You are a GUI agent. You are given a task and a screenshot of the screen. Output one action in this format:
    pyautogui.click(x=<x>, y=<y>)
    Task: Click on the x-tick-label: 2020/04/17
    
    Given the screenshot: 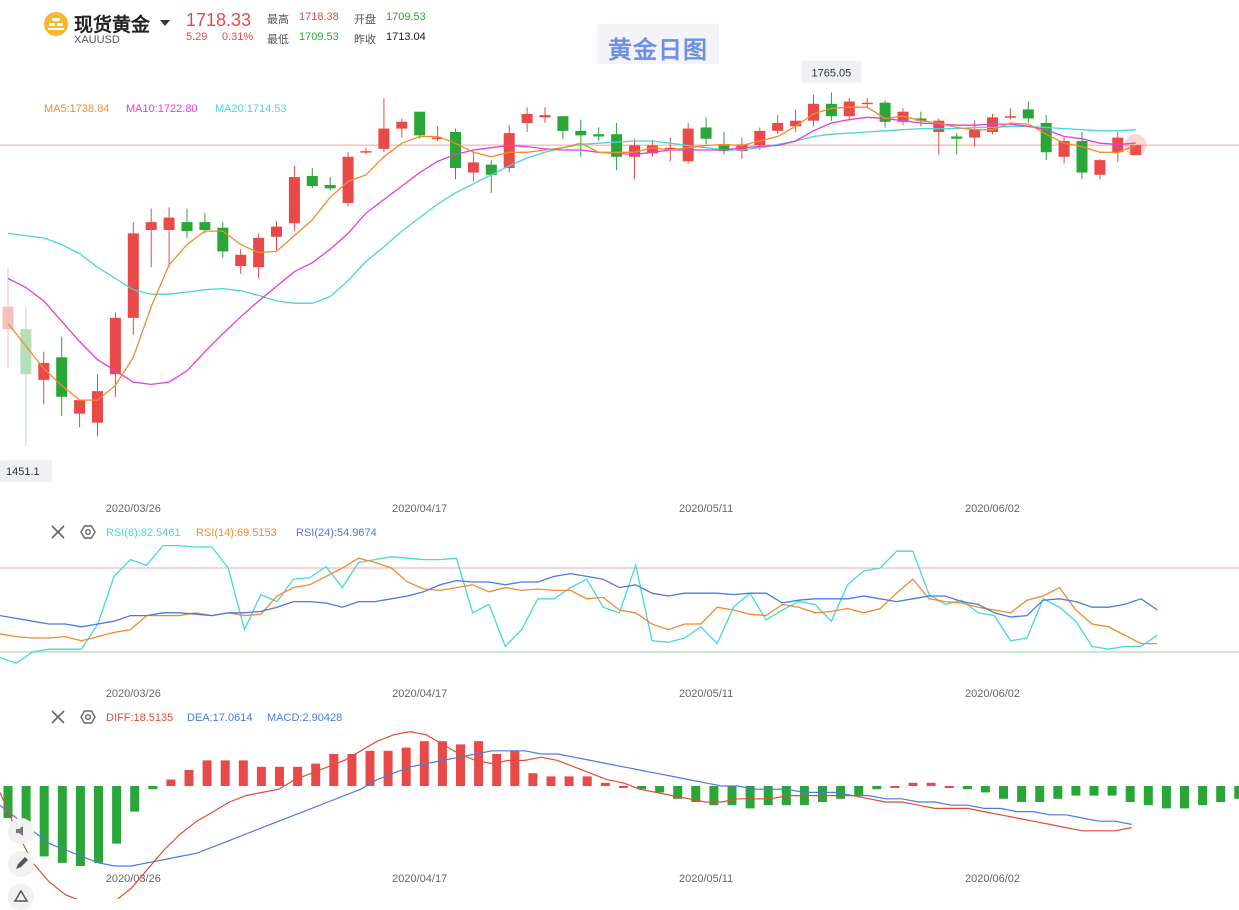 What is the action you would take?
    pyautogui.click(x=419, y=509)
    